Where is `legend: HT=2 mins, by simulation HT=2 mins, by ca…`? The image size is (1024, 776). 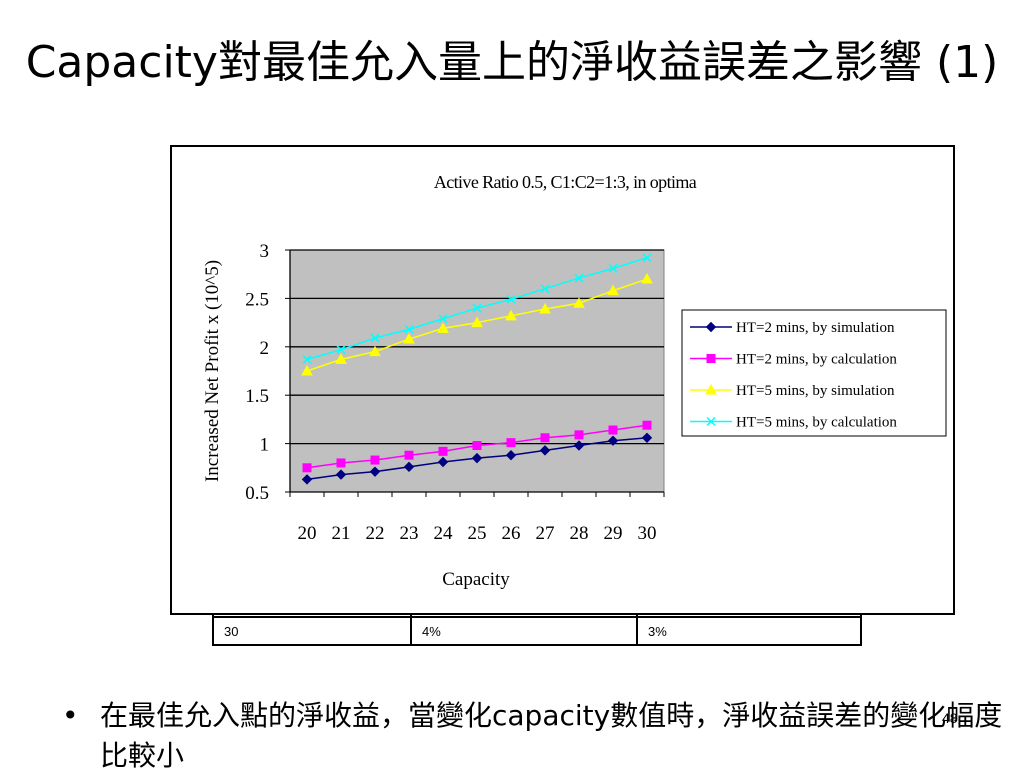 legend: HT=2 mins, by simulation HT=2 mins, by ca… is located at coordinates (793, 375).